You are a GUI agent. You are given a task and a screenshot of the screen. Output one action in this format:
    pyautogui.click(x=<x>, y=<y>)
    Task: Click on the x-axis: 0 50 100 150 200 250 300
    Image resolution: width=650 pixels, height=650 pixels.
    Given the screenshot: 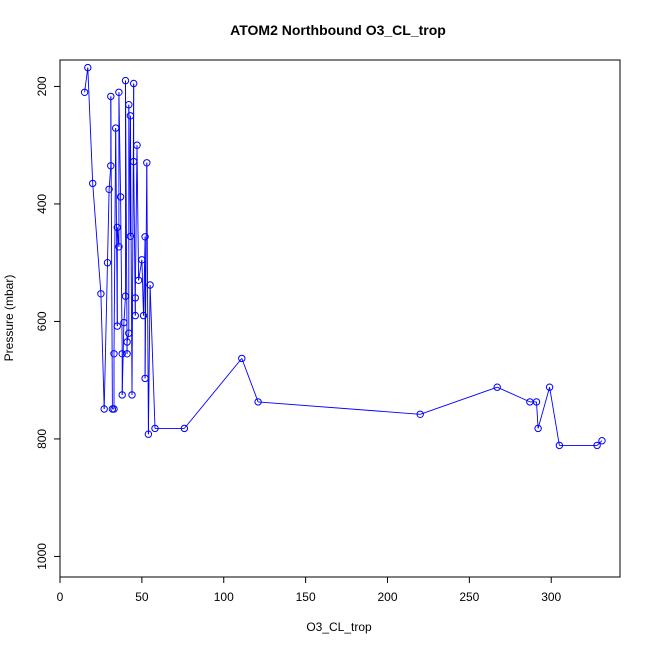 What is the action you would take?
    pyautogui.click(x=309, y=590)
    